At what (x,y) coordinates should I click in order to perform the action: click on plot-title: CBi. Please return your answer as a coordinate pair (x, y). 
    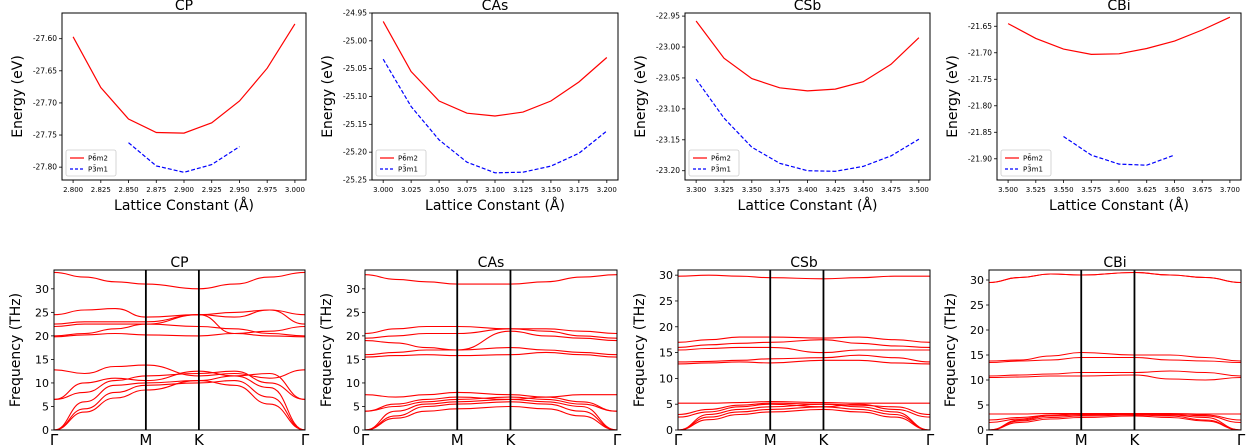
    Looking at the image, I should click on (1114, 263).